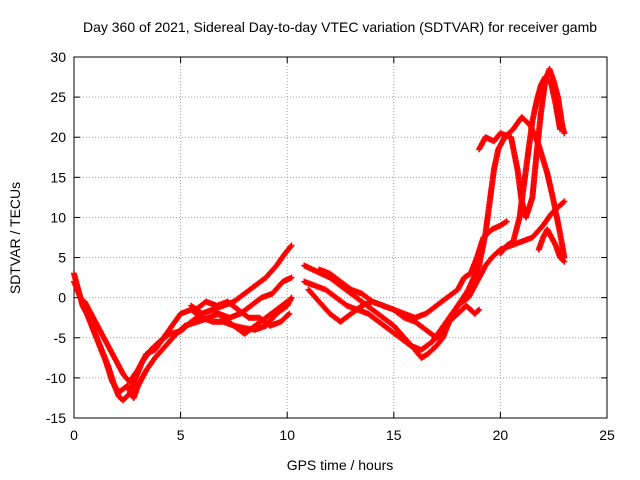 This screenshot has width=640, height=480. What do you see at coordinates (62, 298) in the screenshot?
I see `y-tick-label: 0` at bounding box center [62, 298].